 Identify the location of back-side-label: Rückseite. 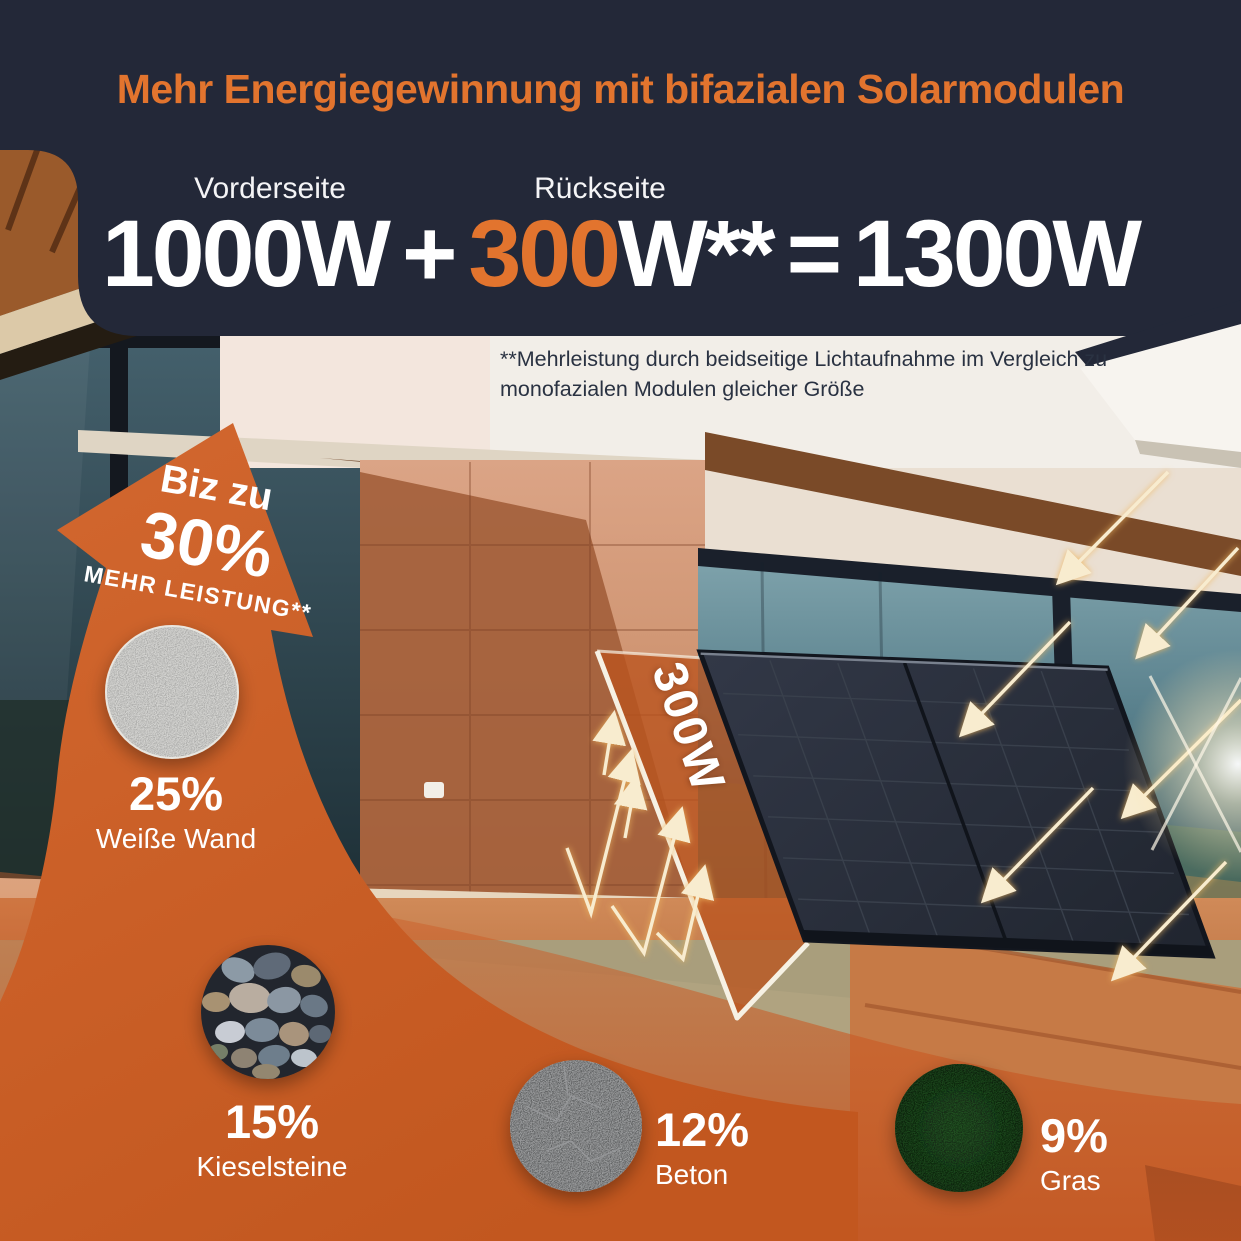
(600, 188).